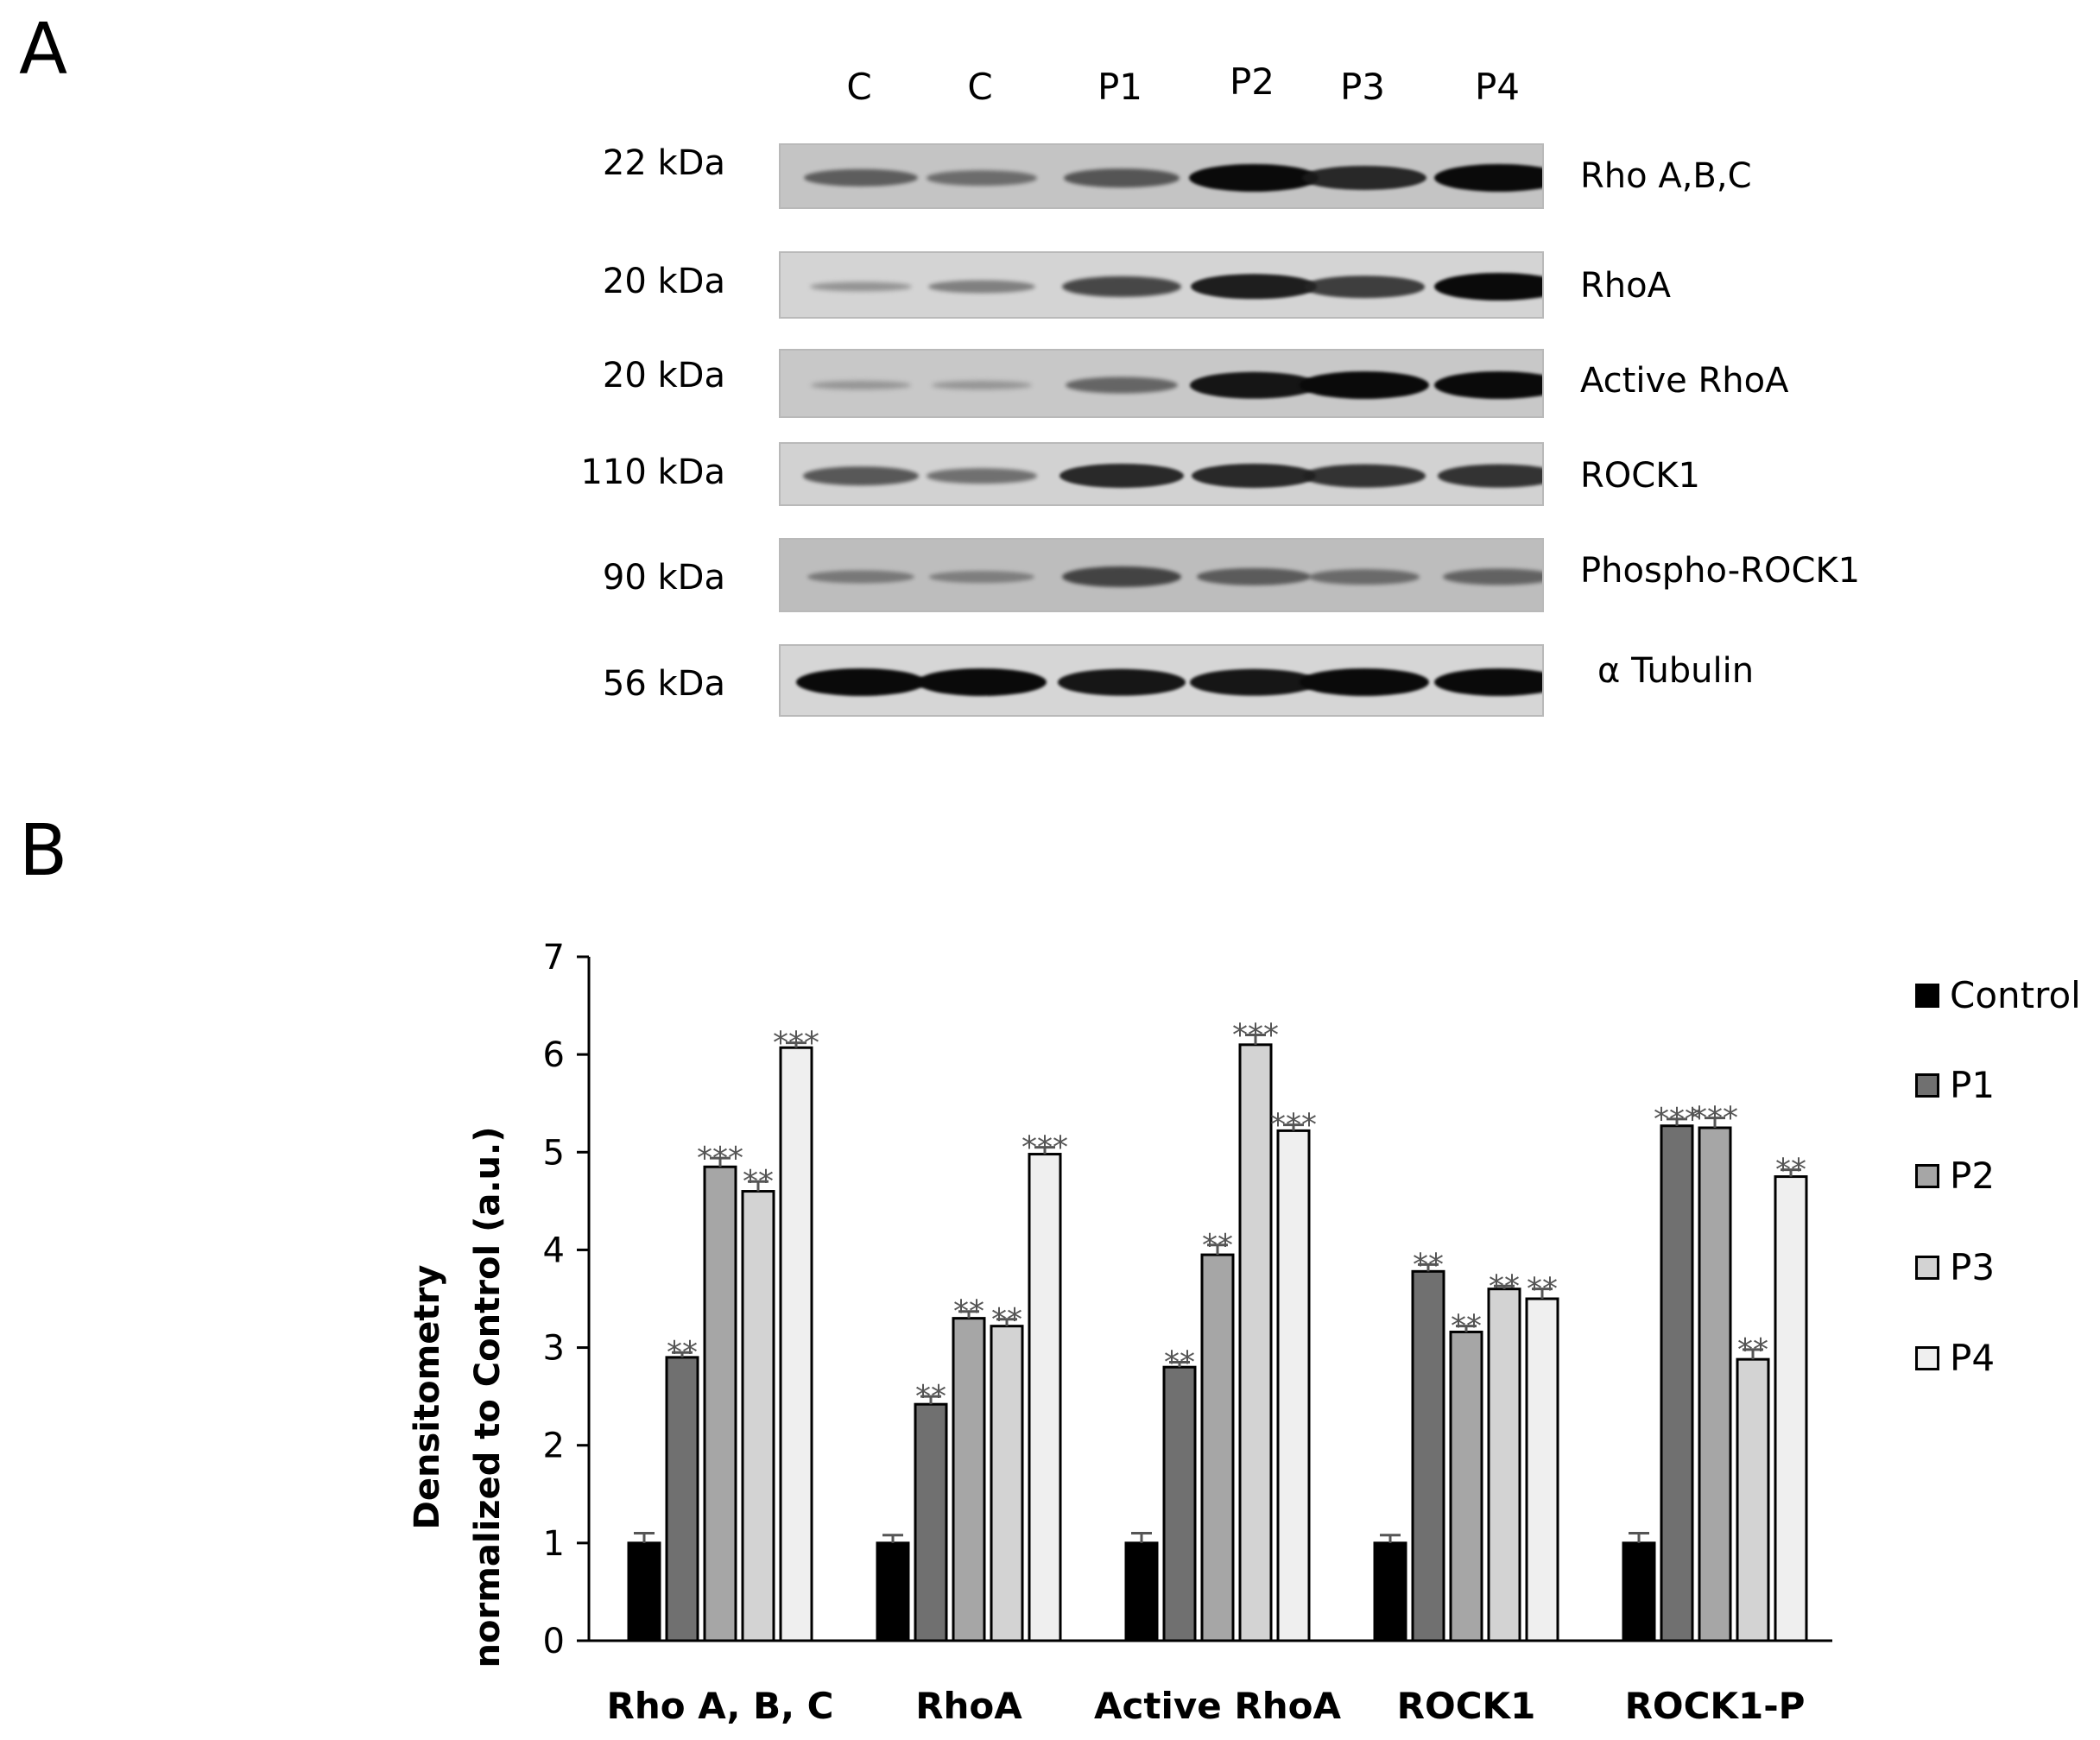  Describe the element at coordinates (43, 851) in the screenshot. I see `panel-label-b: B` at that location.